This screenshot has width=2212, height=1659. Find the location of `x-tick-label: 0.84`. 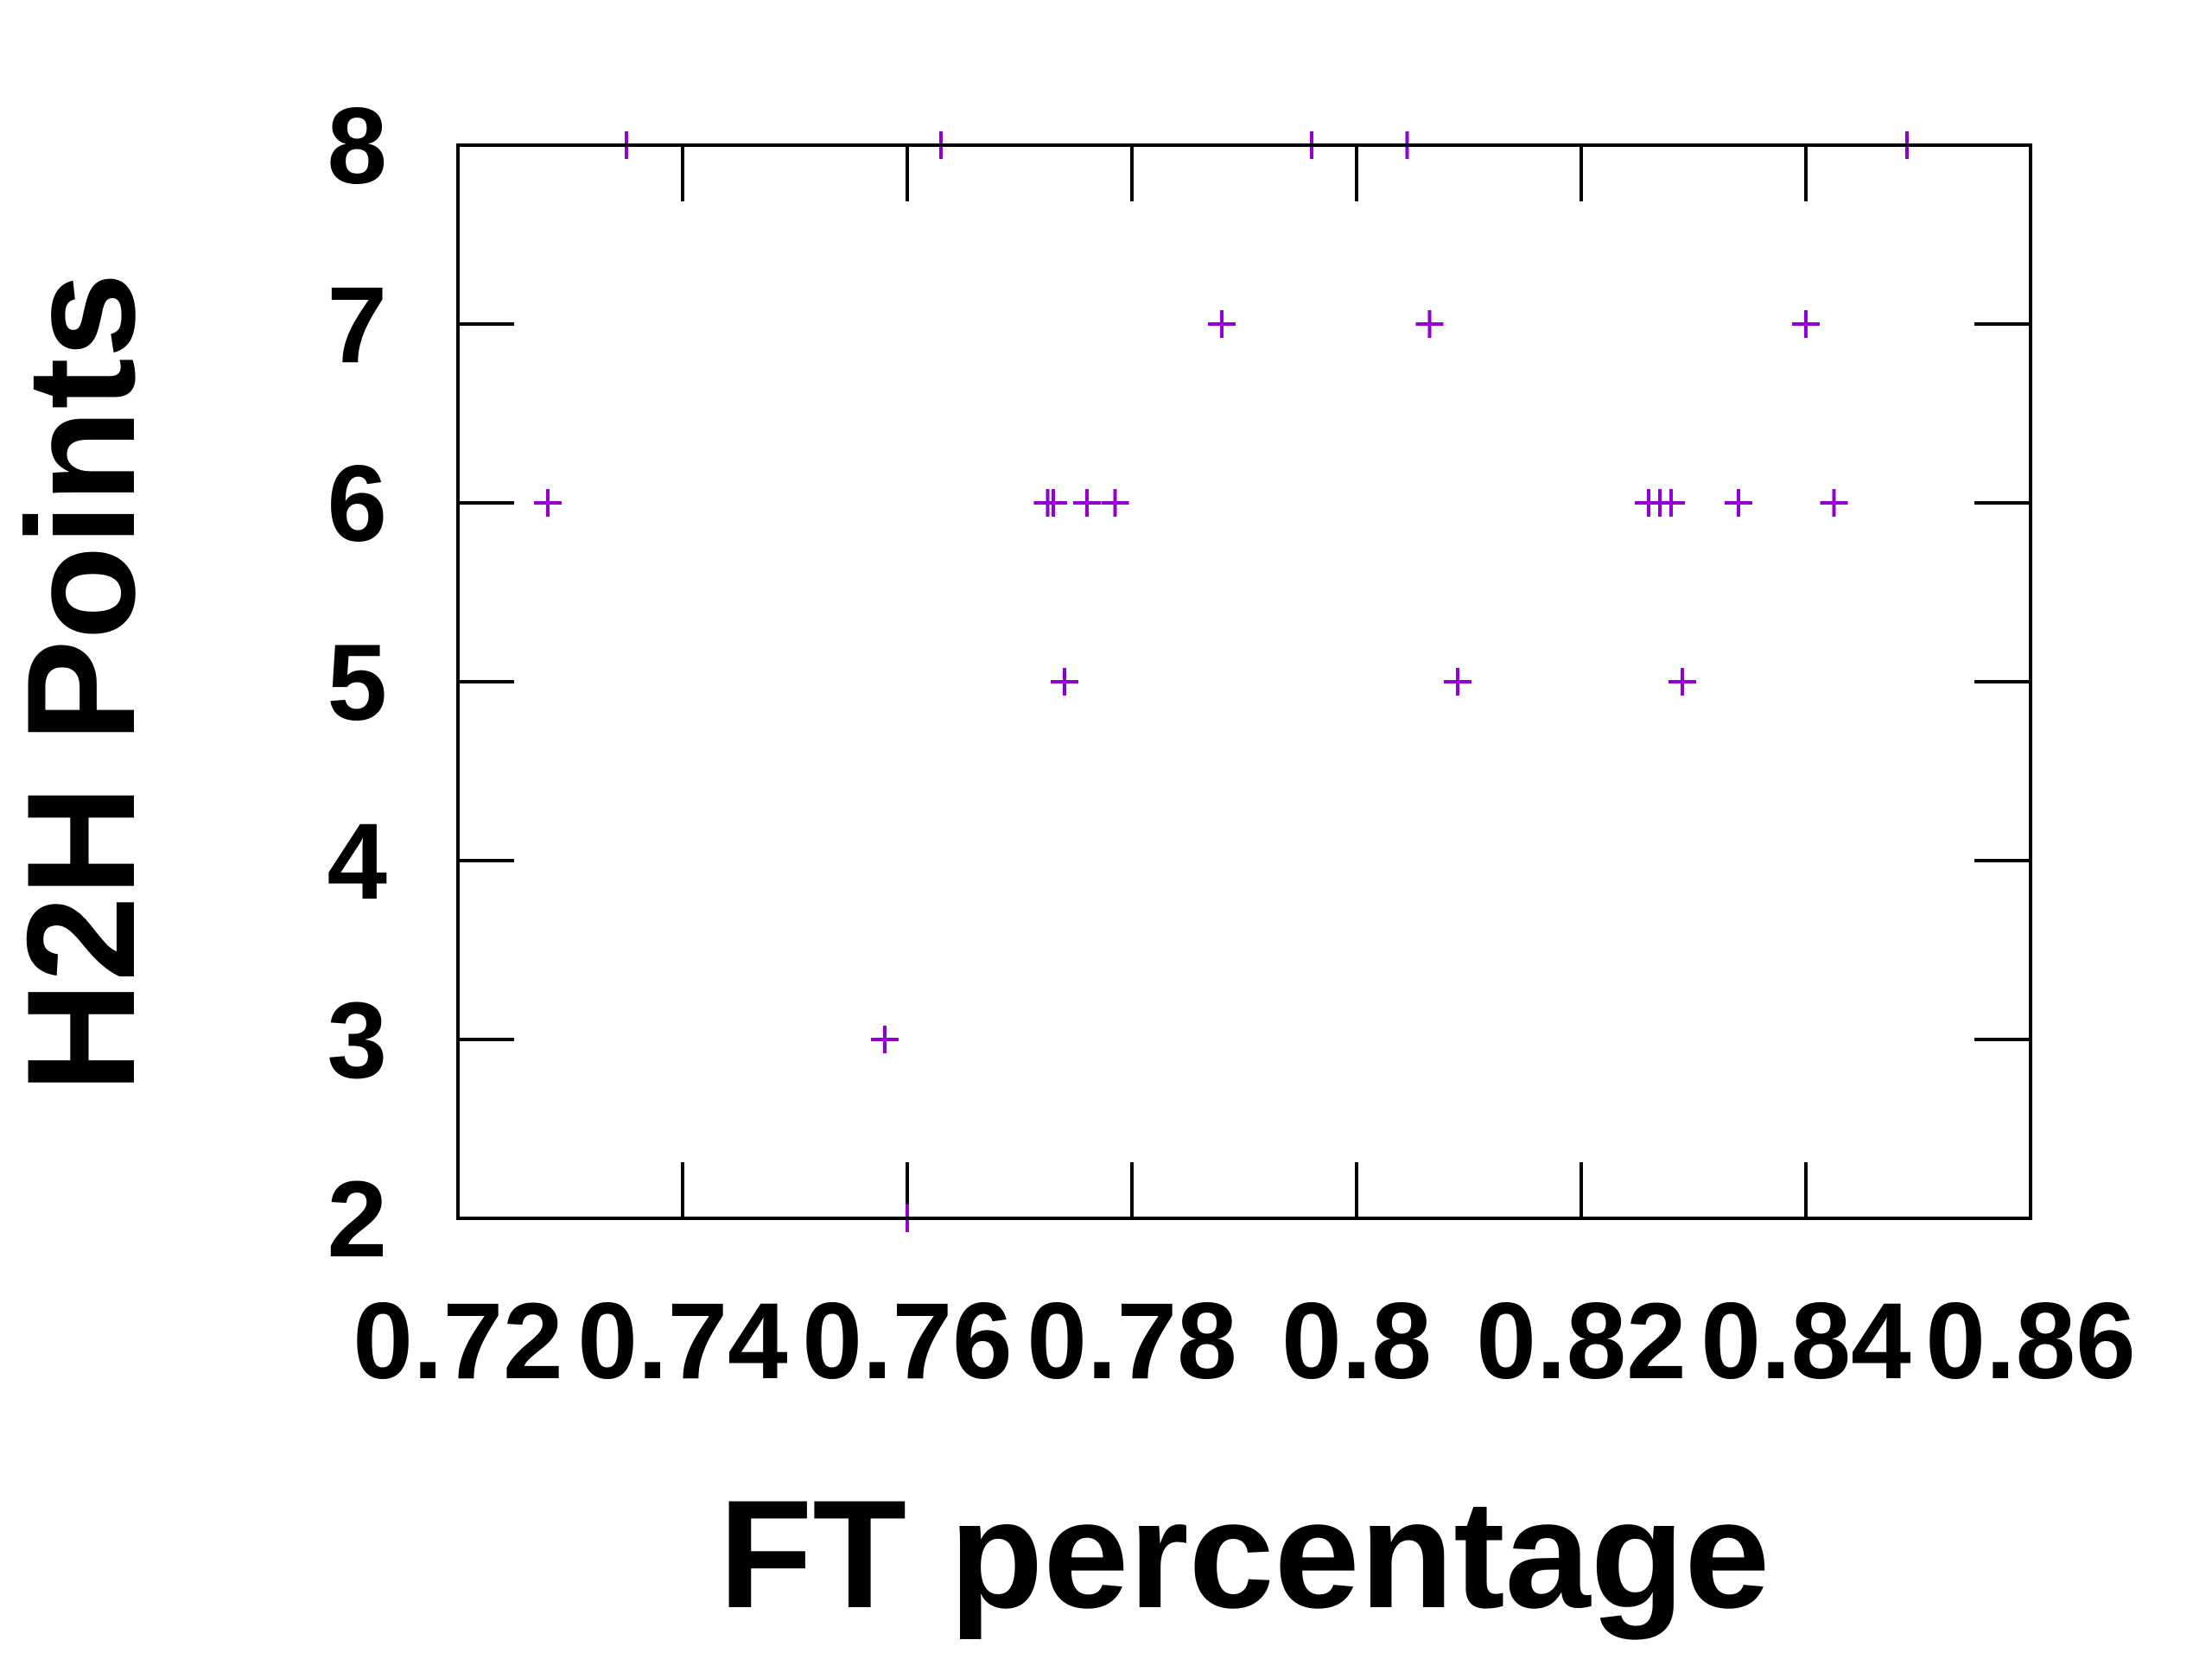

x-tick-label: 0.84 is located at coordinates (1805, 1341).